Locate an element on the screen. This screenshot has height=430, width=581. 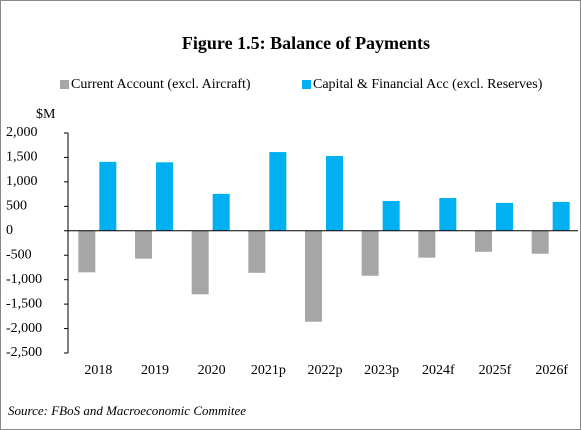
y-tick-label: -2,000 is located at coordinates (24, 328).